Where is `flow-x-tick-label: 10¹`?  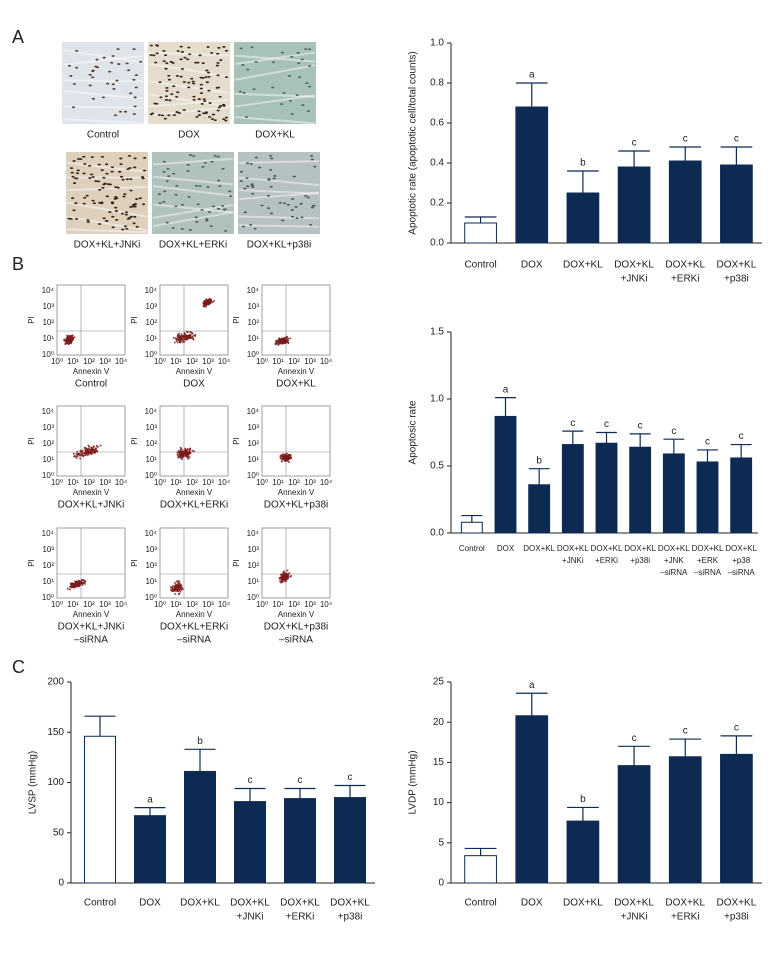
flow-x-tick-label: 10¹ is located at coordinates (73, 482).